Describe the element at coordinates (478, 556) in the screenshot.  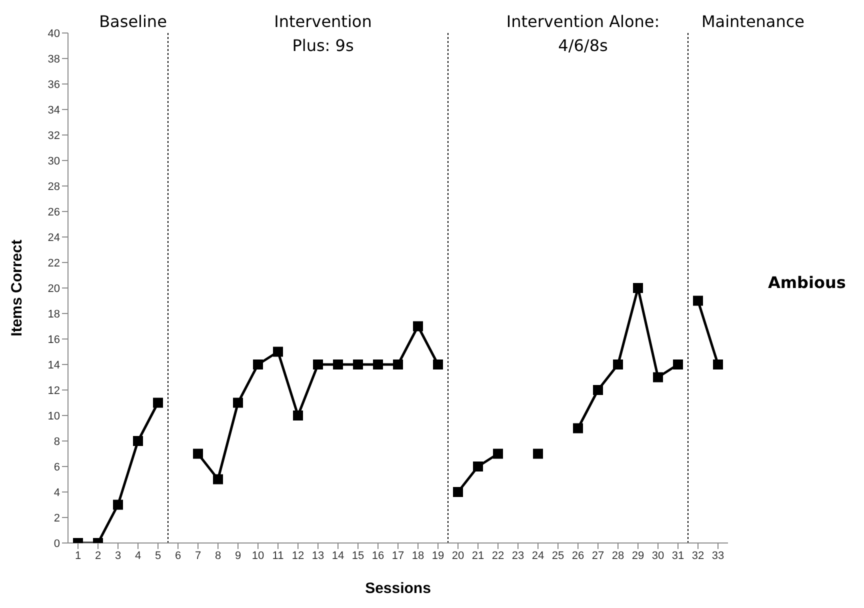
I see `x-tick-label: 21` at that location.